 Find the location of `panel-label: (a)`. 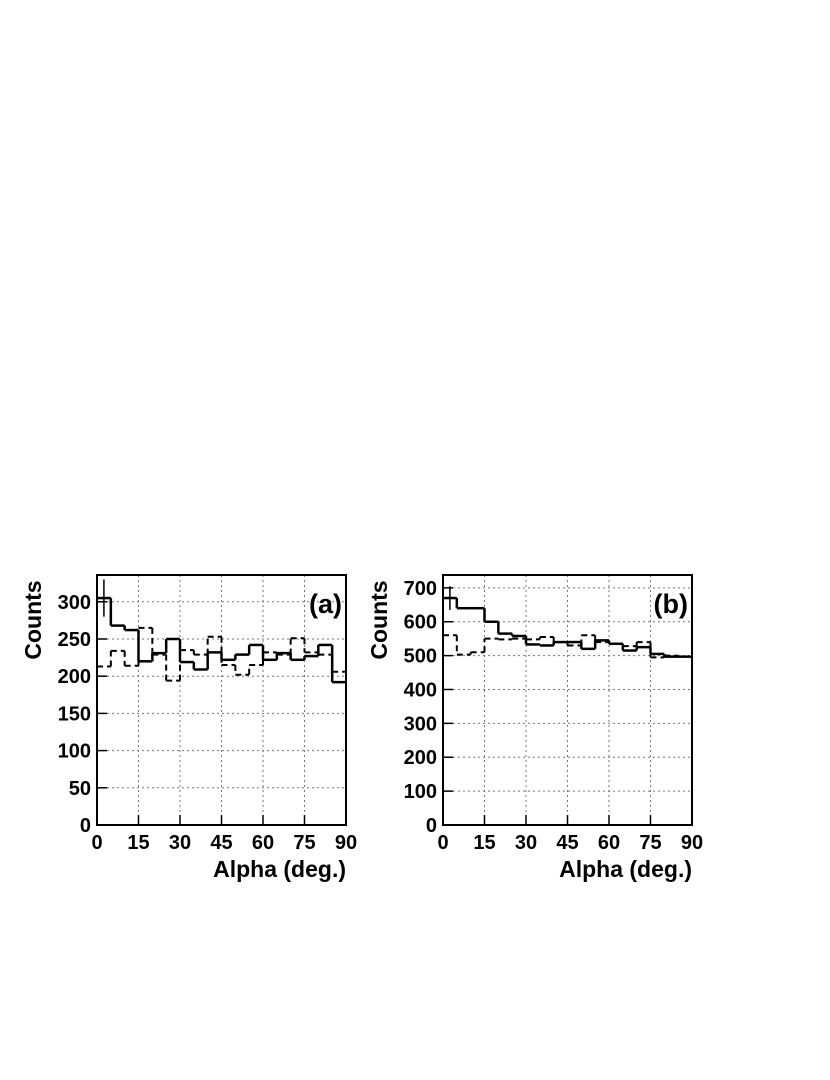

panel-label: (a) is located at coordinates (325, 604).